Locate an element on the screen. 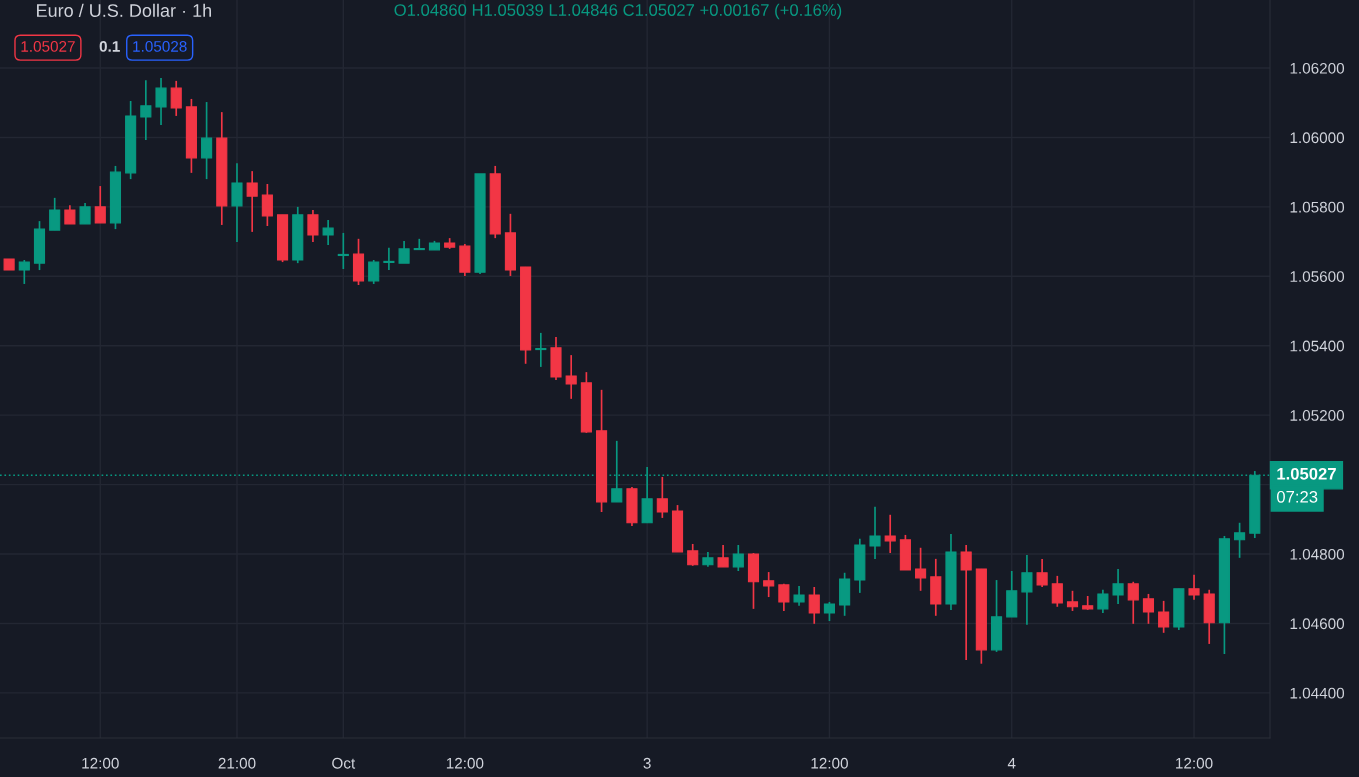  x-tick-label: Oct is located at coordinates (344, 763).